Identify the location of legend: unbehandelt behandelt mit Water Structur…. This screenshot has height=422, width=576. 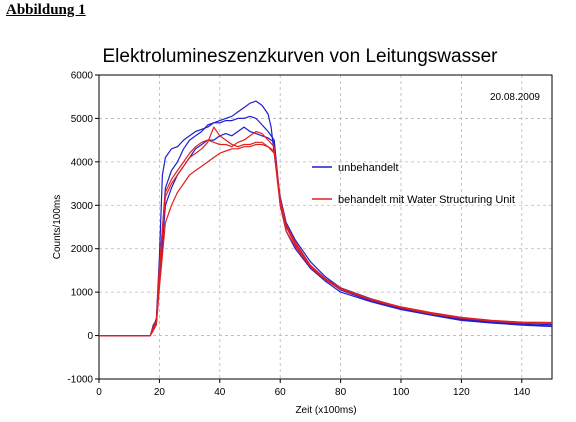
(413, 184).